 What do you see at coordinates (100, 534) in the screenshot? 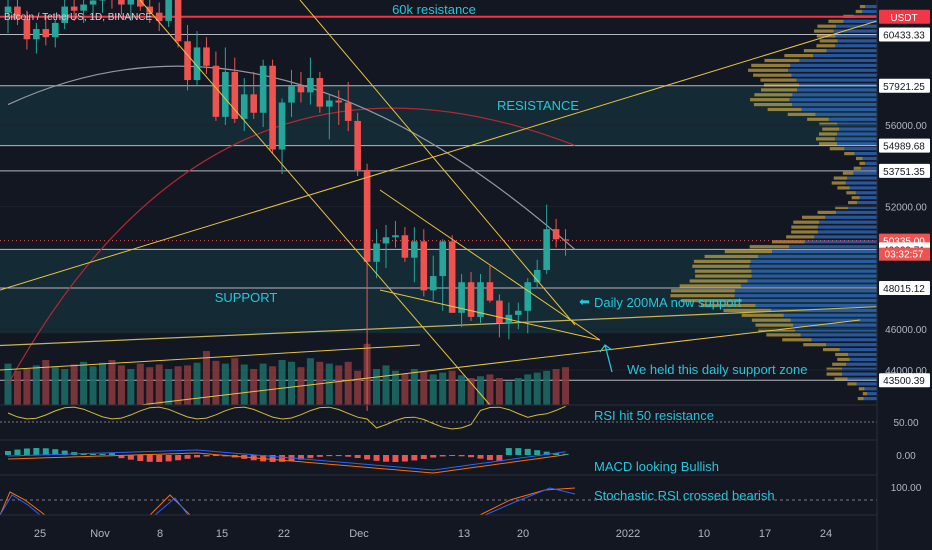
I see `date-tick: Nov` at bounding box center [100, 534].